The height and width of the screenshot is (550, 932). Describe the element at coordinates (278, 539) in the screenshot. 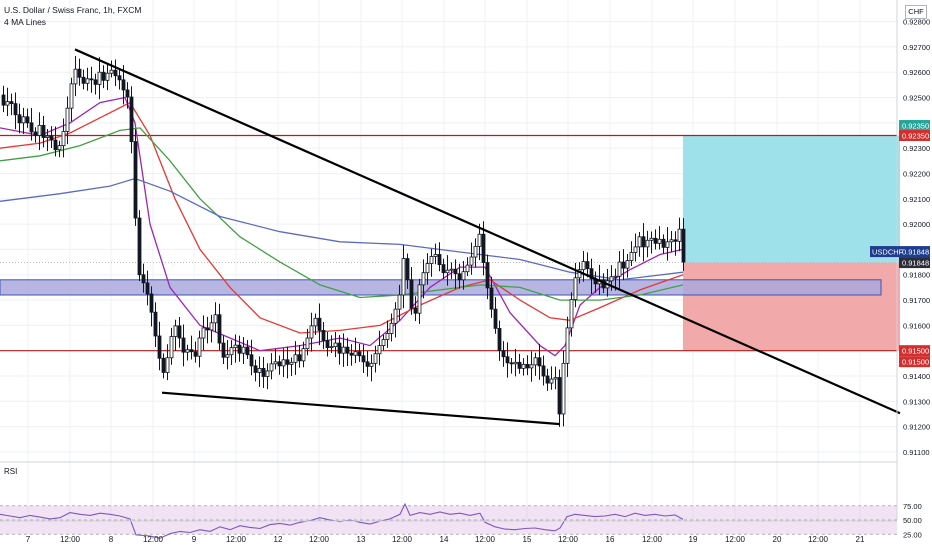

I see `time-tick-label: 12` at that location.